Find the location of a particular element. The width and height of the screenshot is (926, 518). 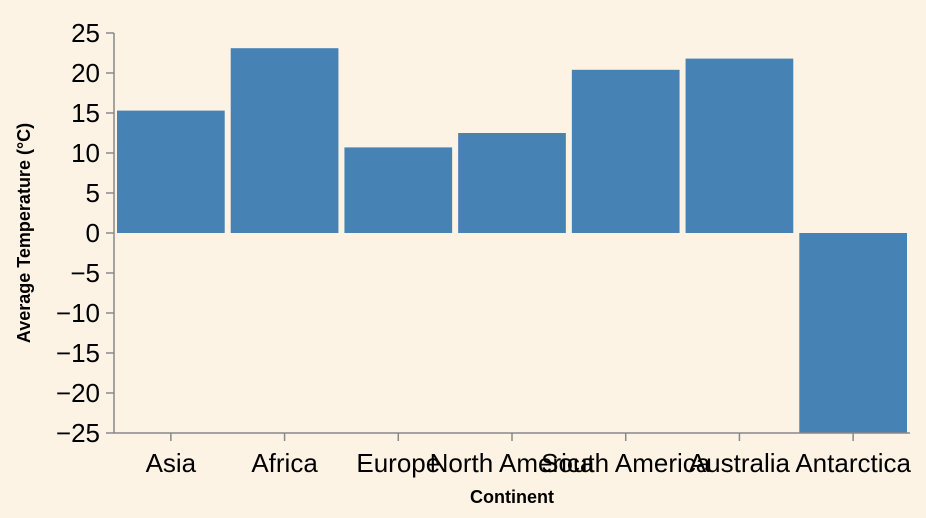

y-tick-label: 0 is located at coordinates (93, 233).